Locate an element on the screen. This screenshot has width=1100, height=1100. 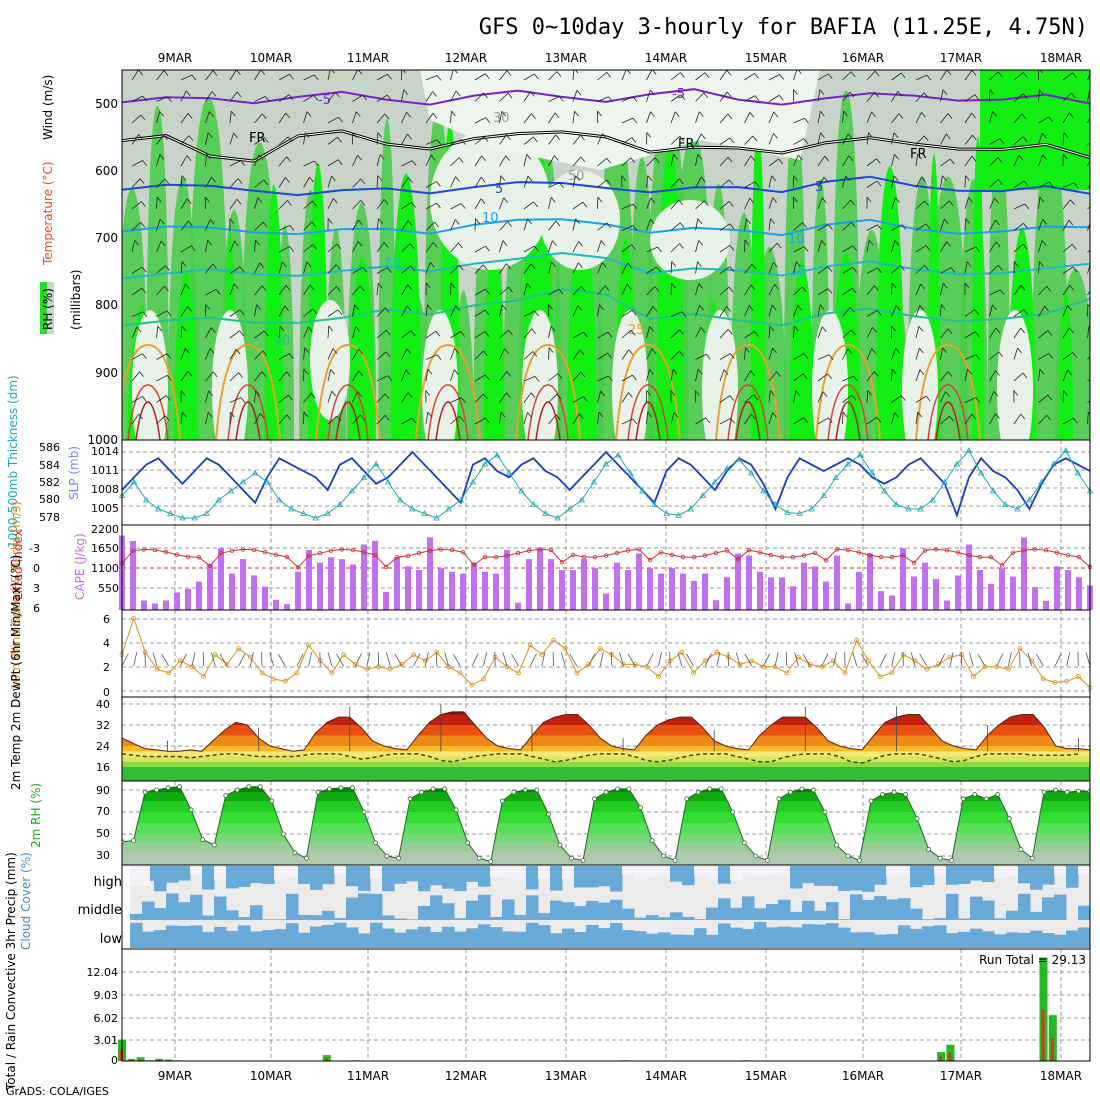
cloud-cover-panel: high middle low Cloud Cover (%) is located at coordinates (555, 901).